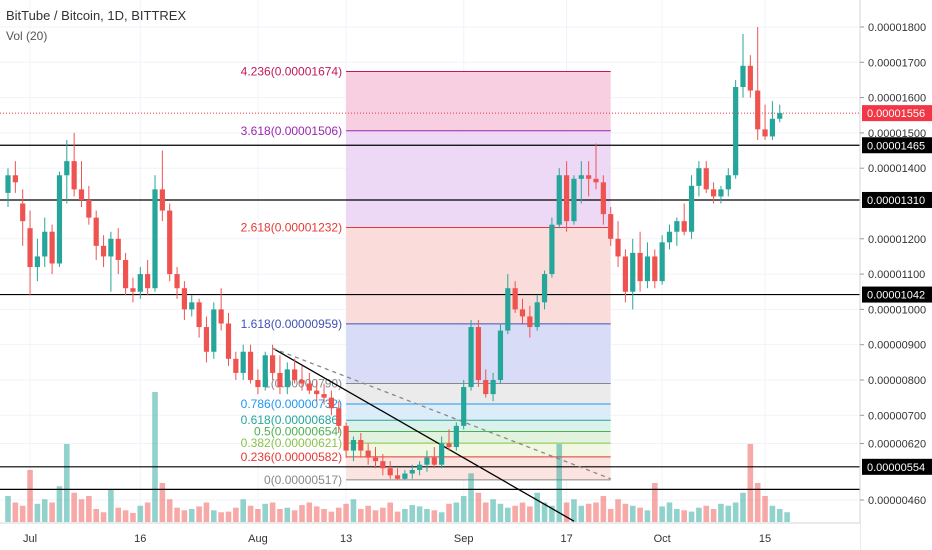 Image resolution: width=932 pixels, height=550 pixels. Describe the element at coordinates (430, 536) in the screenshot. I see `time-axis: Jul 16 Aug 13 Sep 17 Oct 15` at that location.